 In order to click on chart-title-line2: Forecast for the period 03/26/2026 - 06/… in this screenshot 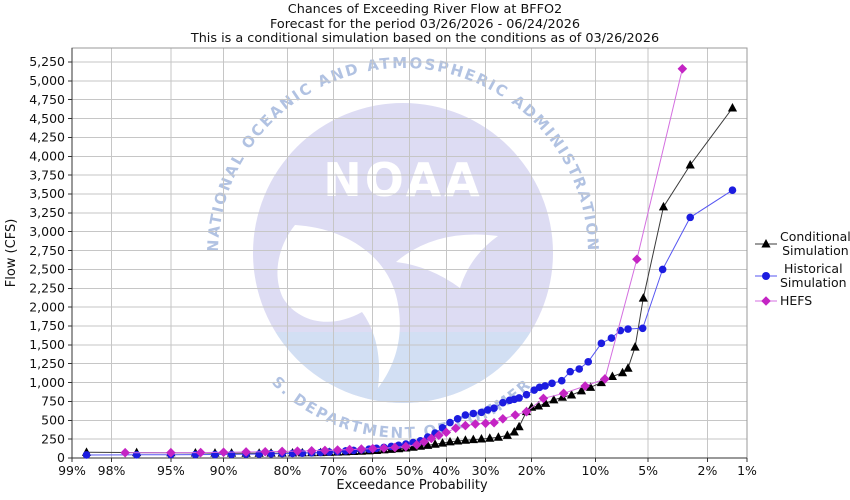, I will do `click(425, 24)`.